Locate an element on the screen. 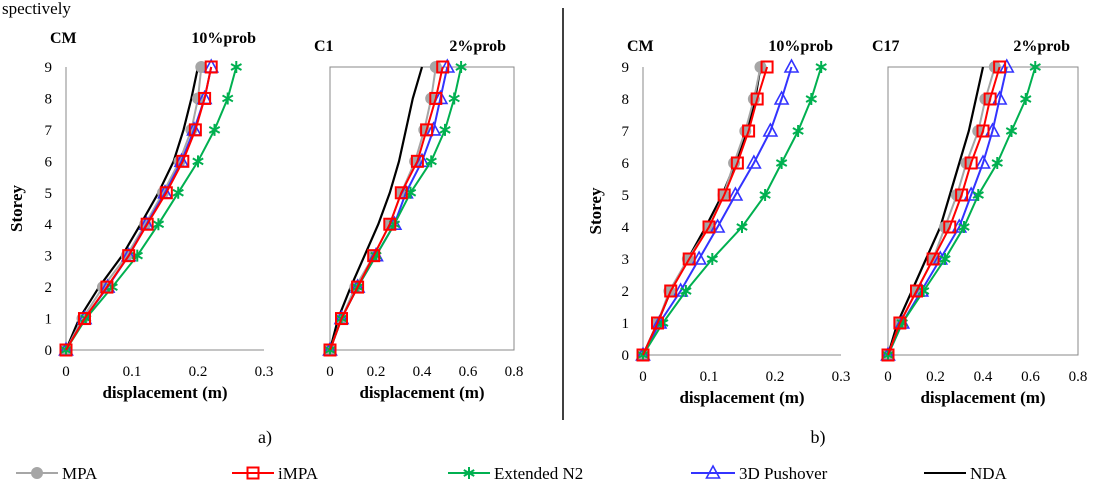 The width and height of the screenshot is (1101, 487). y-tick-label: 9 is located at coordinates (49, 68).